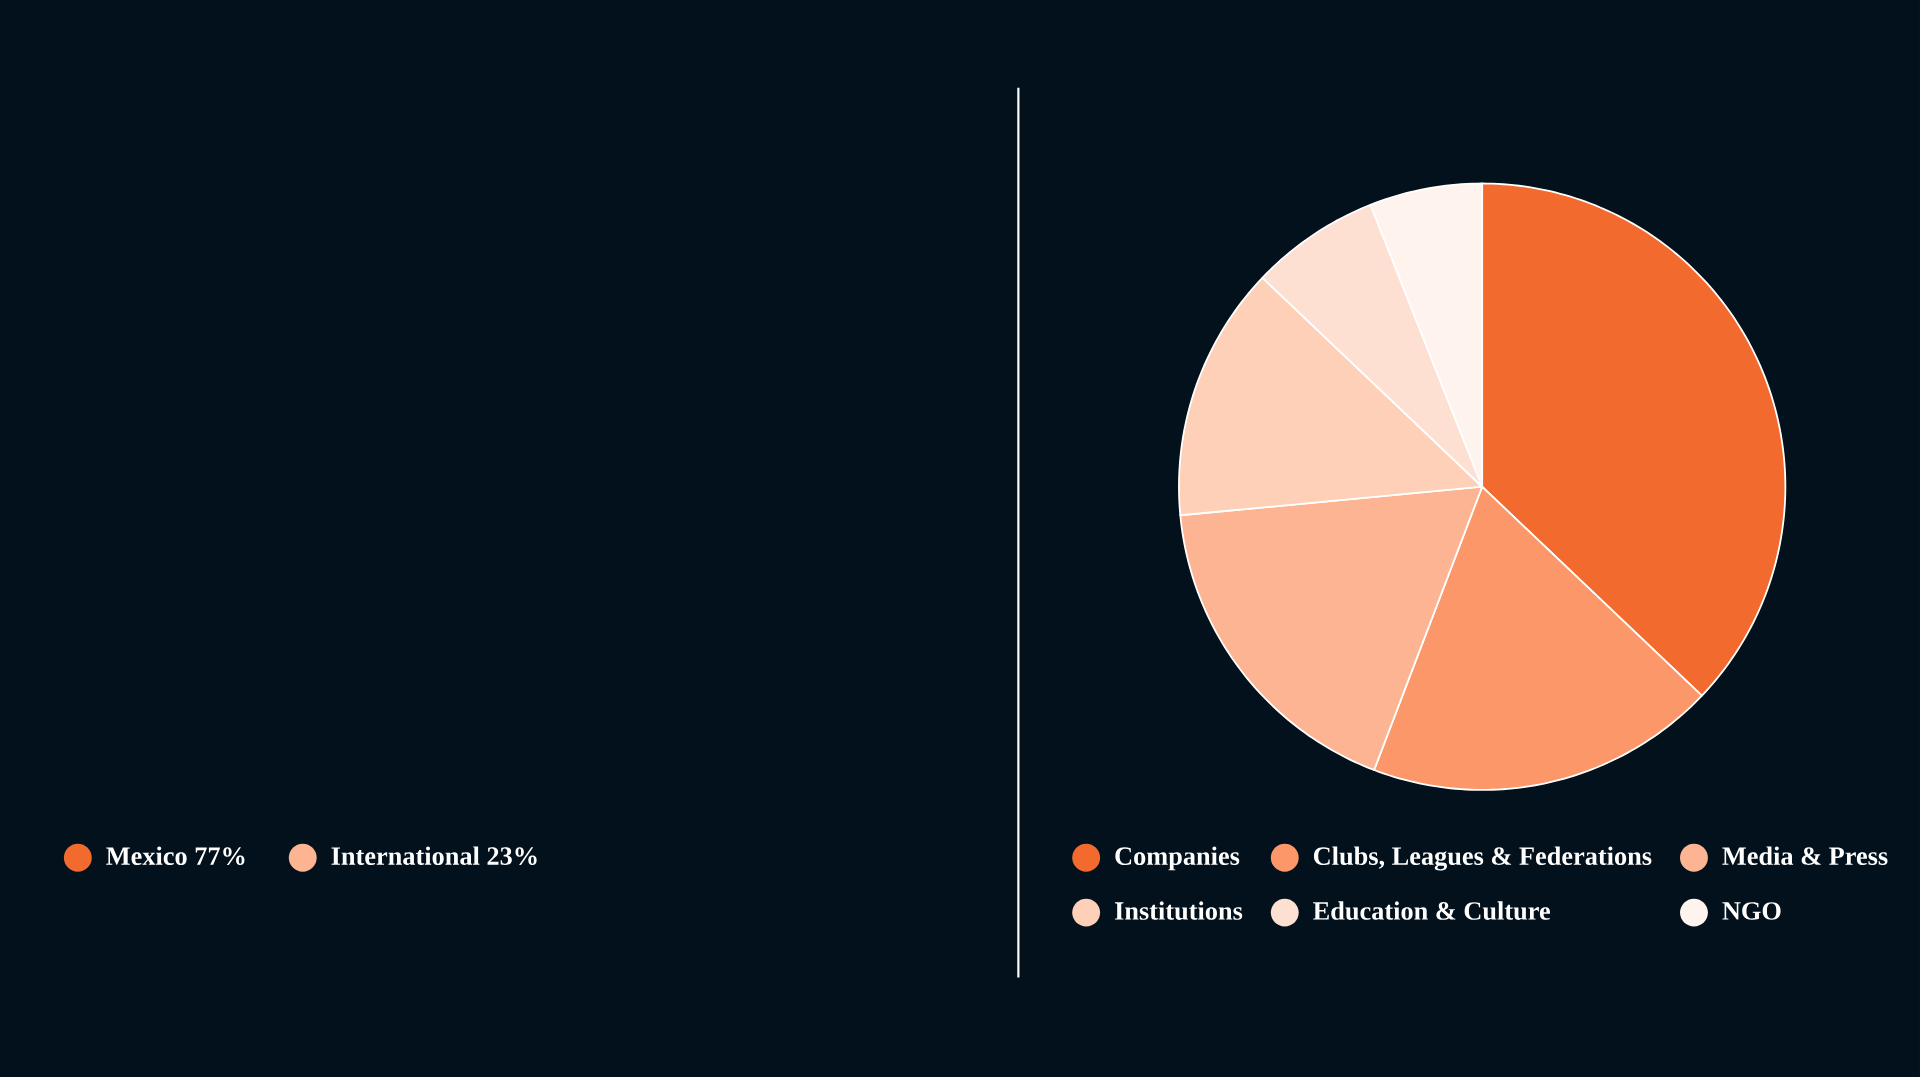 The width and height of the screenshot is (1920, 1077). I want to click on legend-label: Clubs, Leagues & Federations, so click(1482, 858).